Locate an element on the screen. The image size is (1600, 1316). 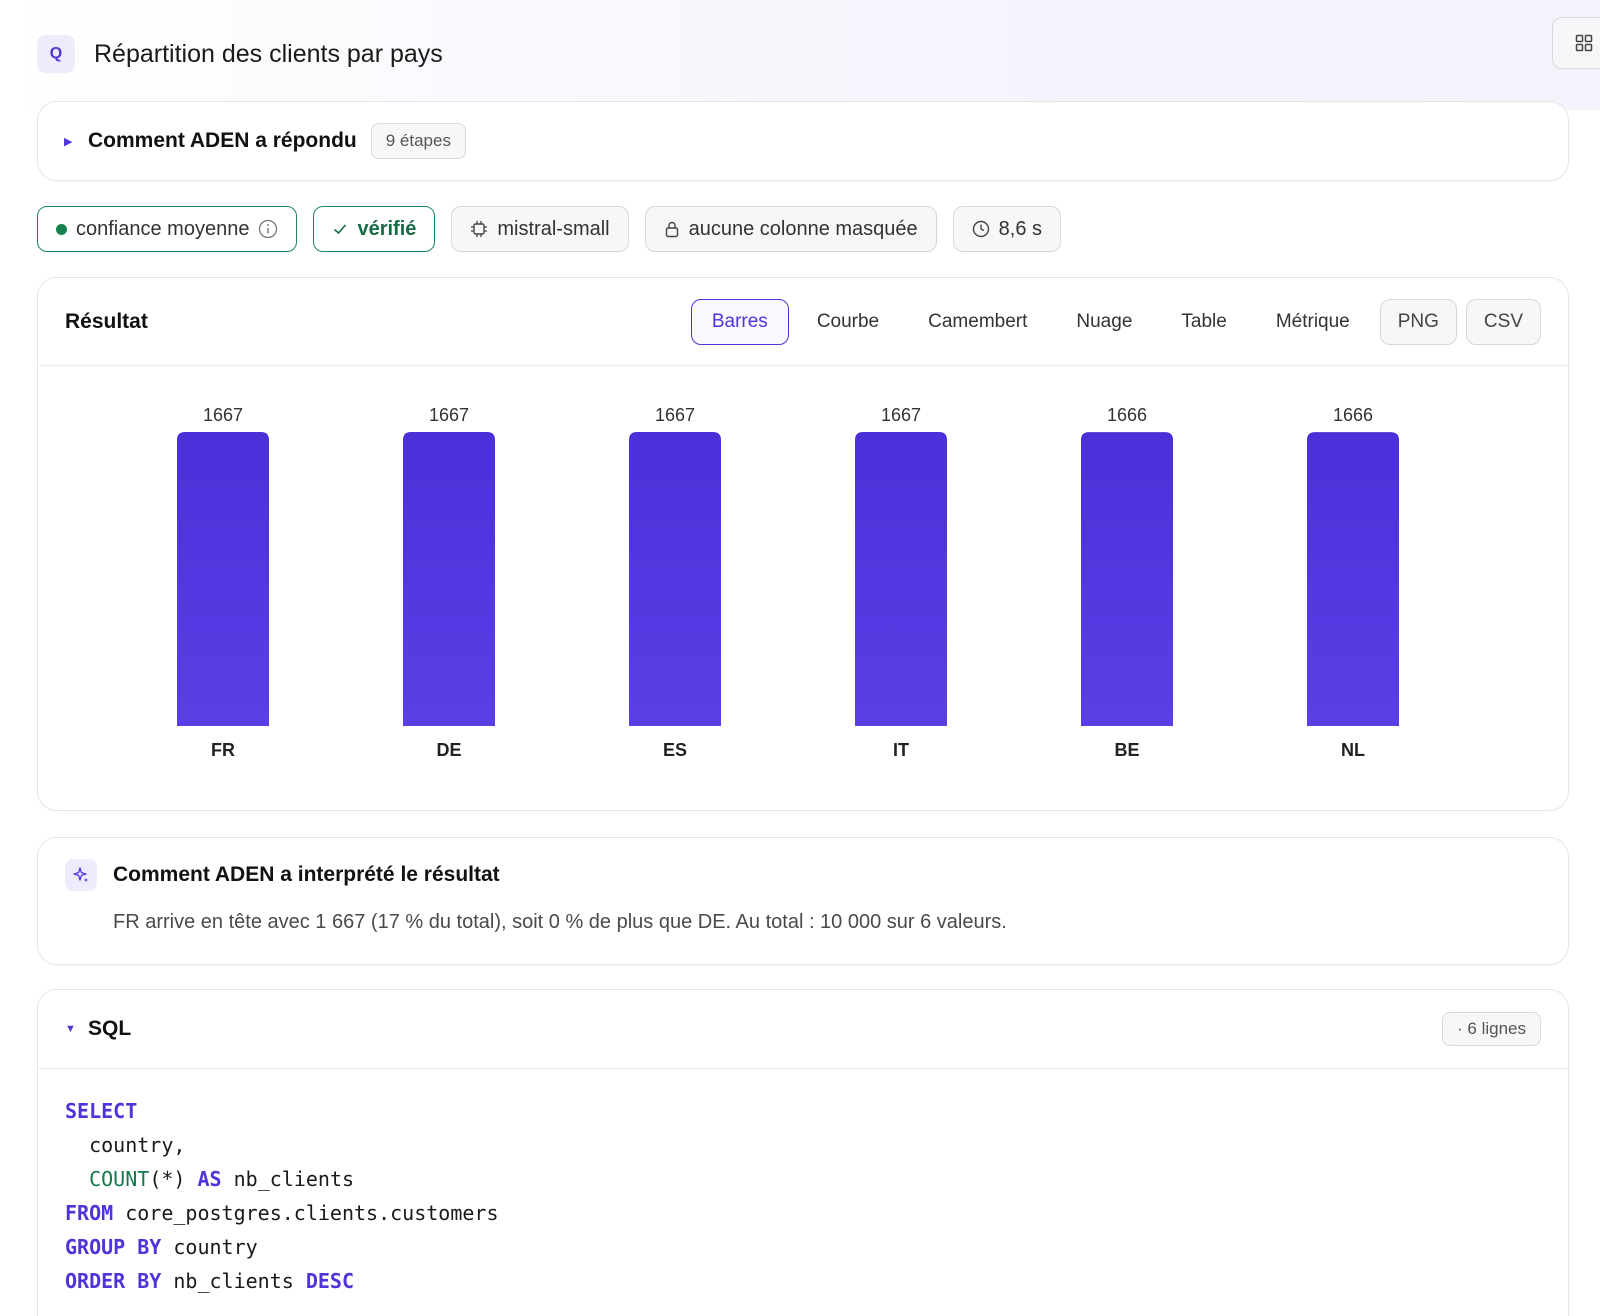
duration-chip: 8,6 s is located at coordinates (1007, 229).